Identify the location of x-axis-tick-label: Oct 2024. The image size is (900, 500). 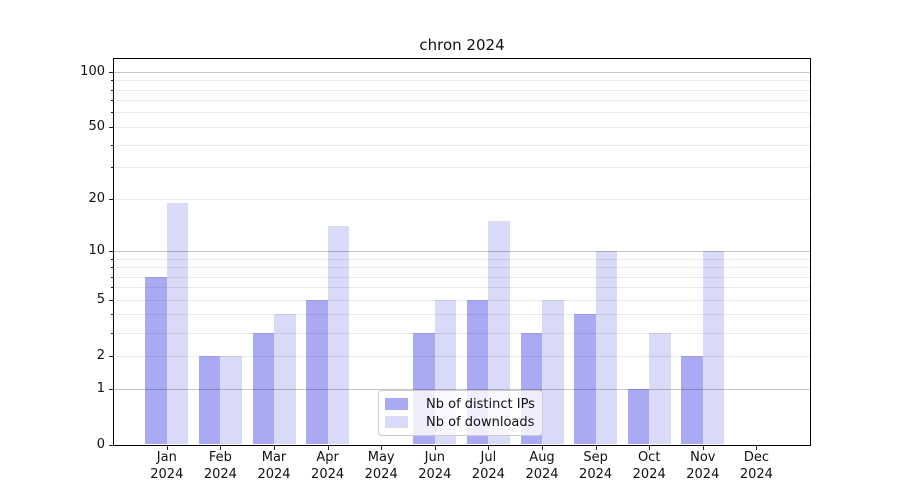
(649, 466).